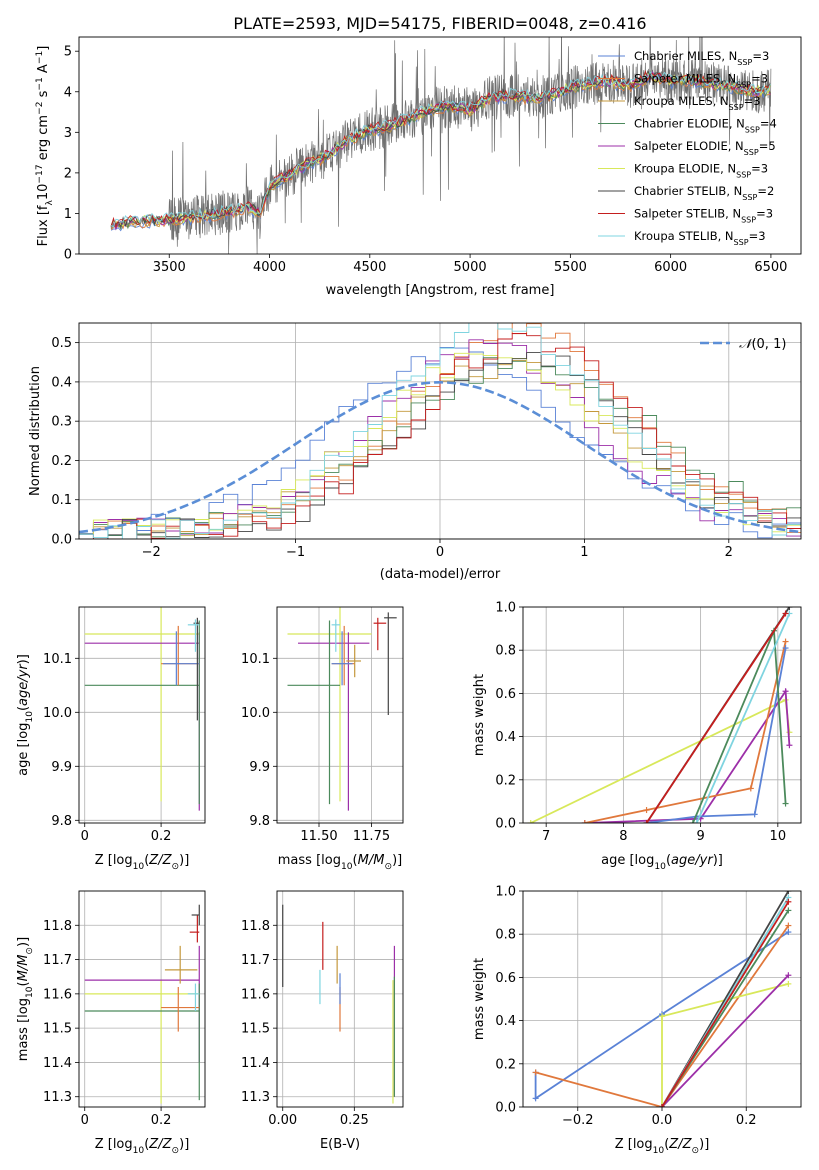  I want to click on legend-label: Kroupa MILES, NSSP=3, so click(697, 103).